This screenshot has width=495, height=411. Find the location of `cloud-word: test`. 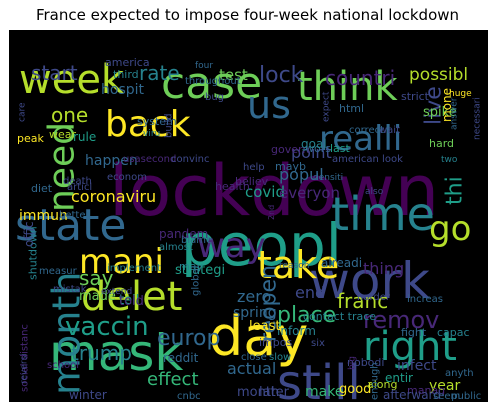

cloud-word: test is located at coordinates (233, 75).